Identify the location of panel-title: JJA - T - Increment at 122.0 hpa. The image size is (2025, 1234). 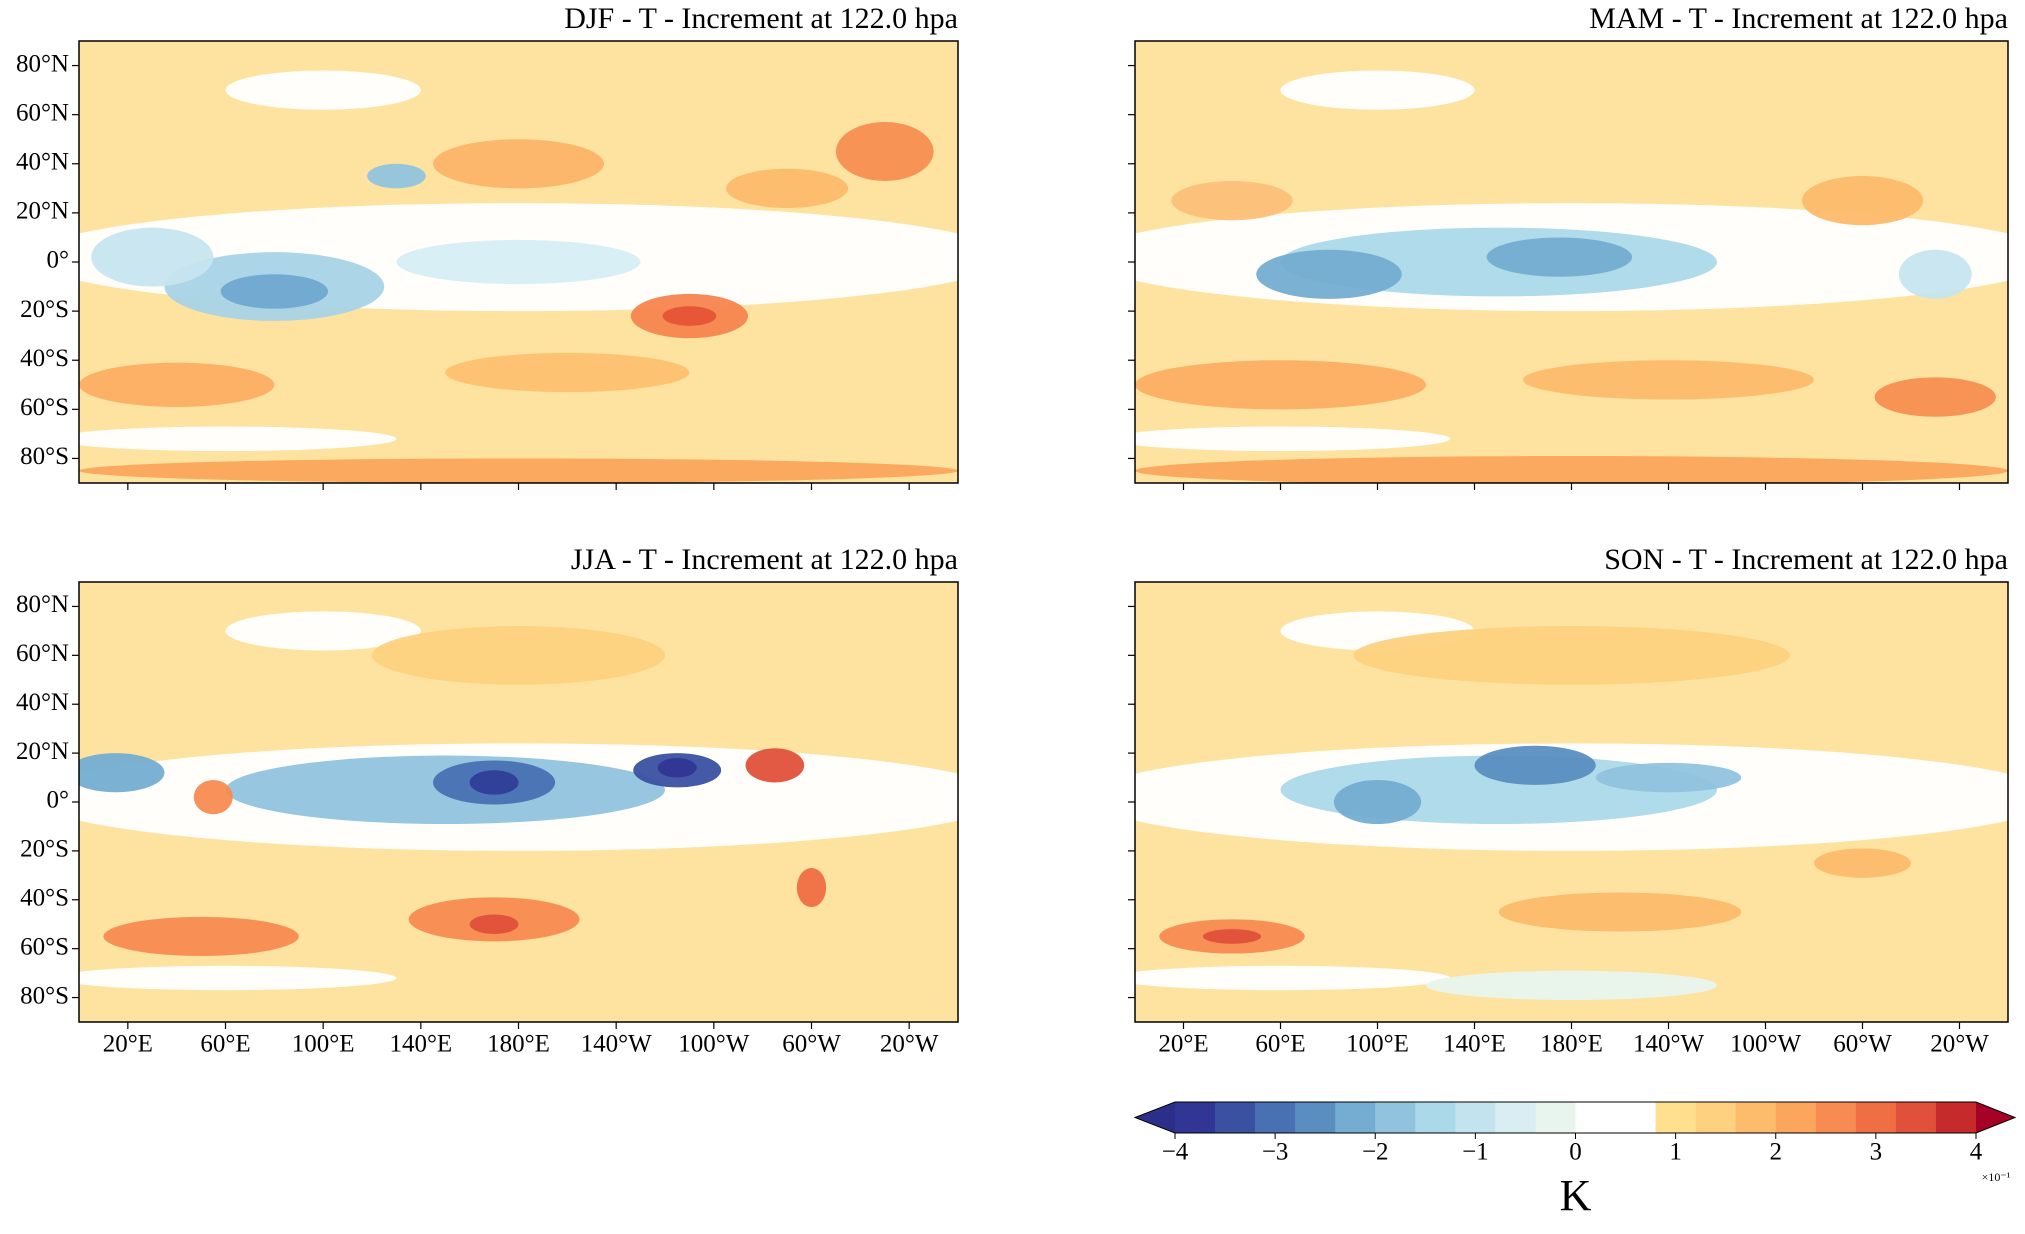
(764, 559).